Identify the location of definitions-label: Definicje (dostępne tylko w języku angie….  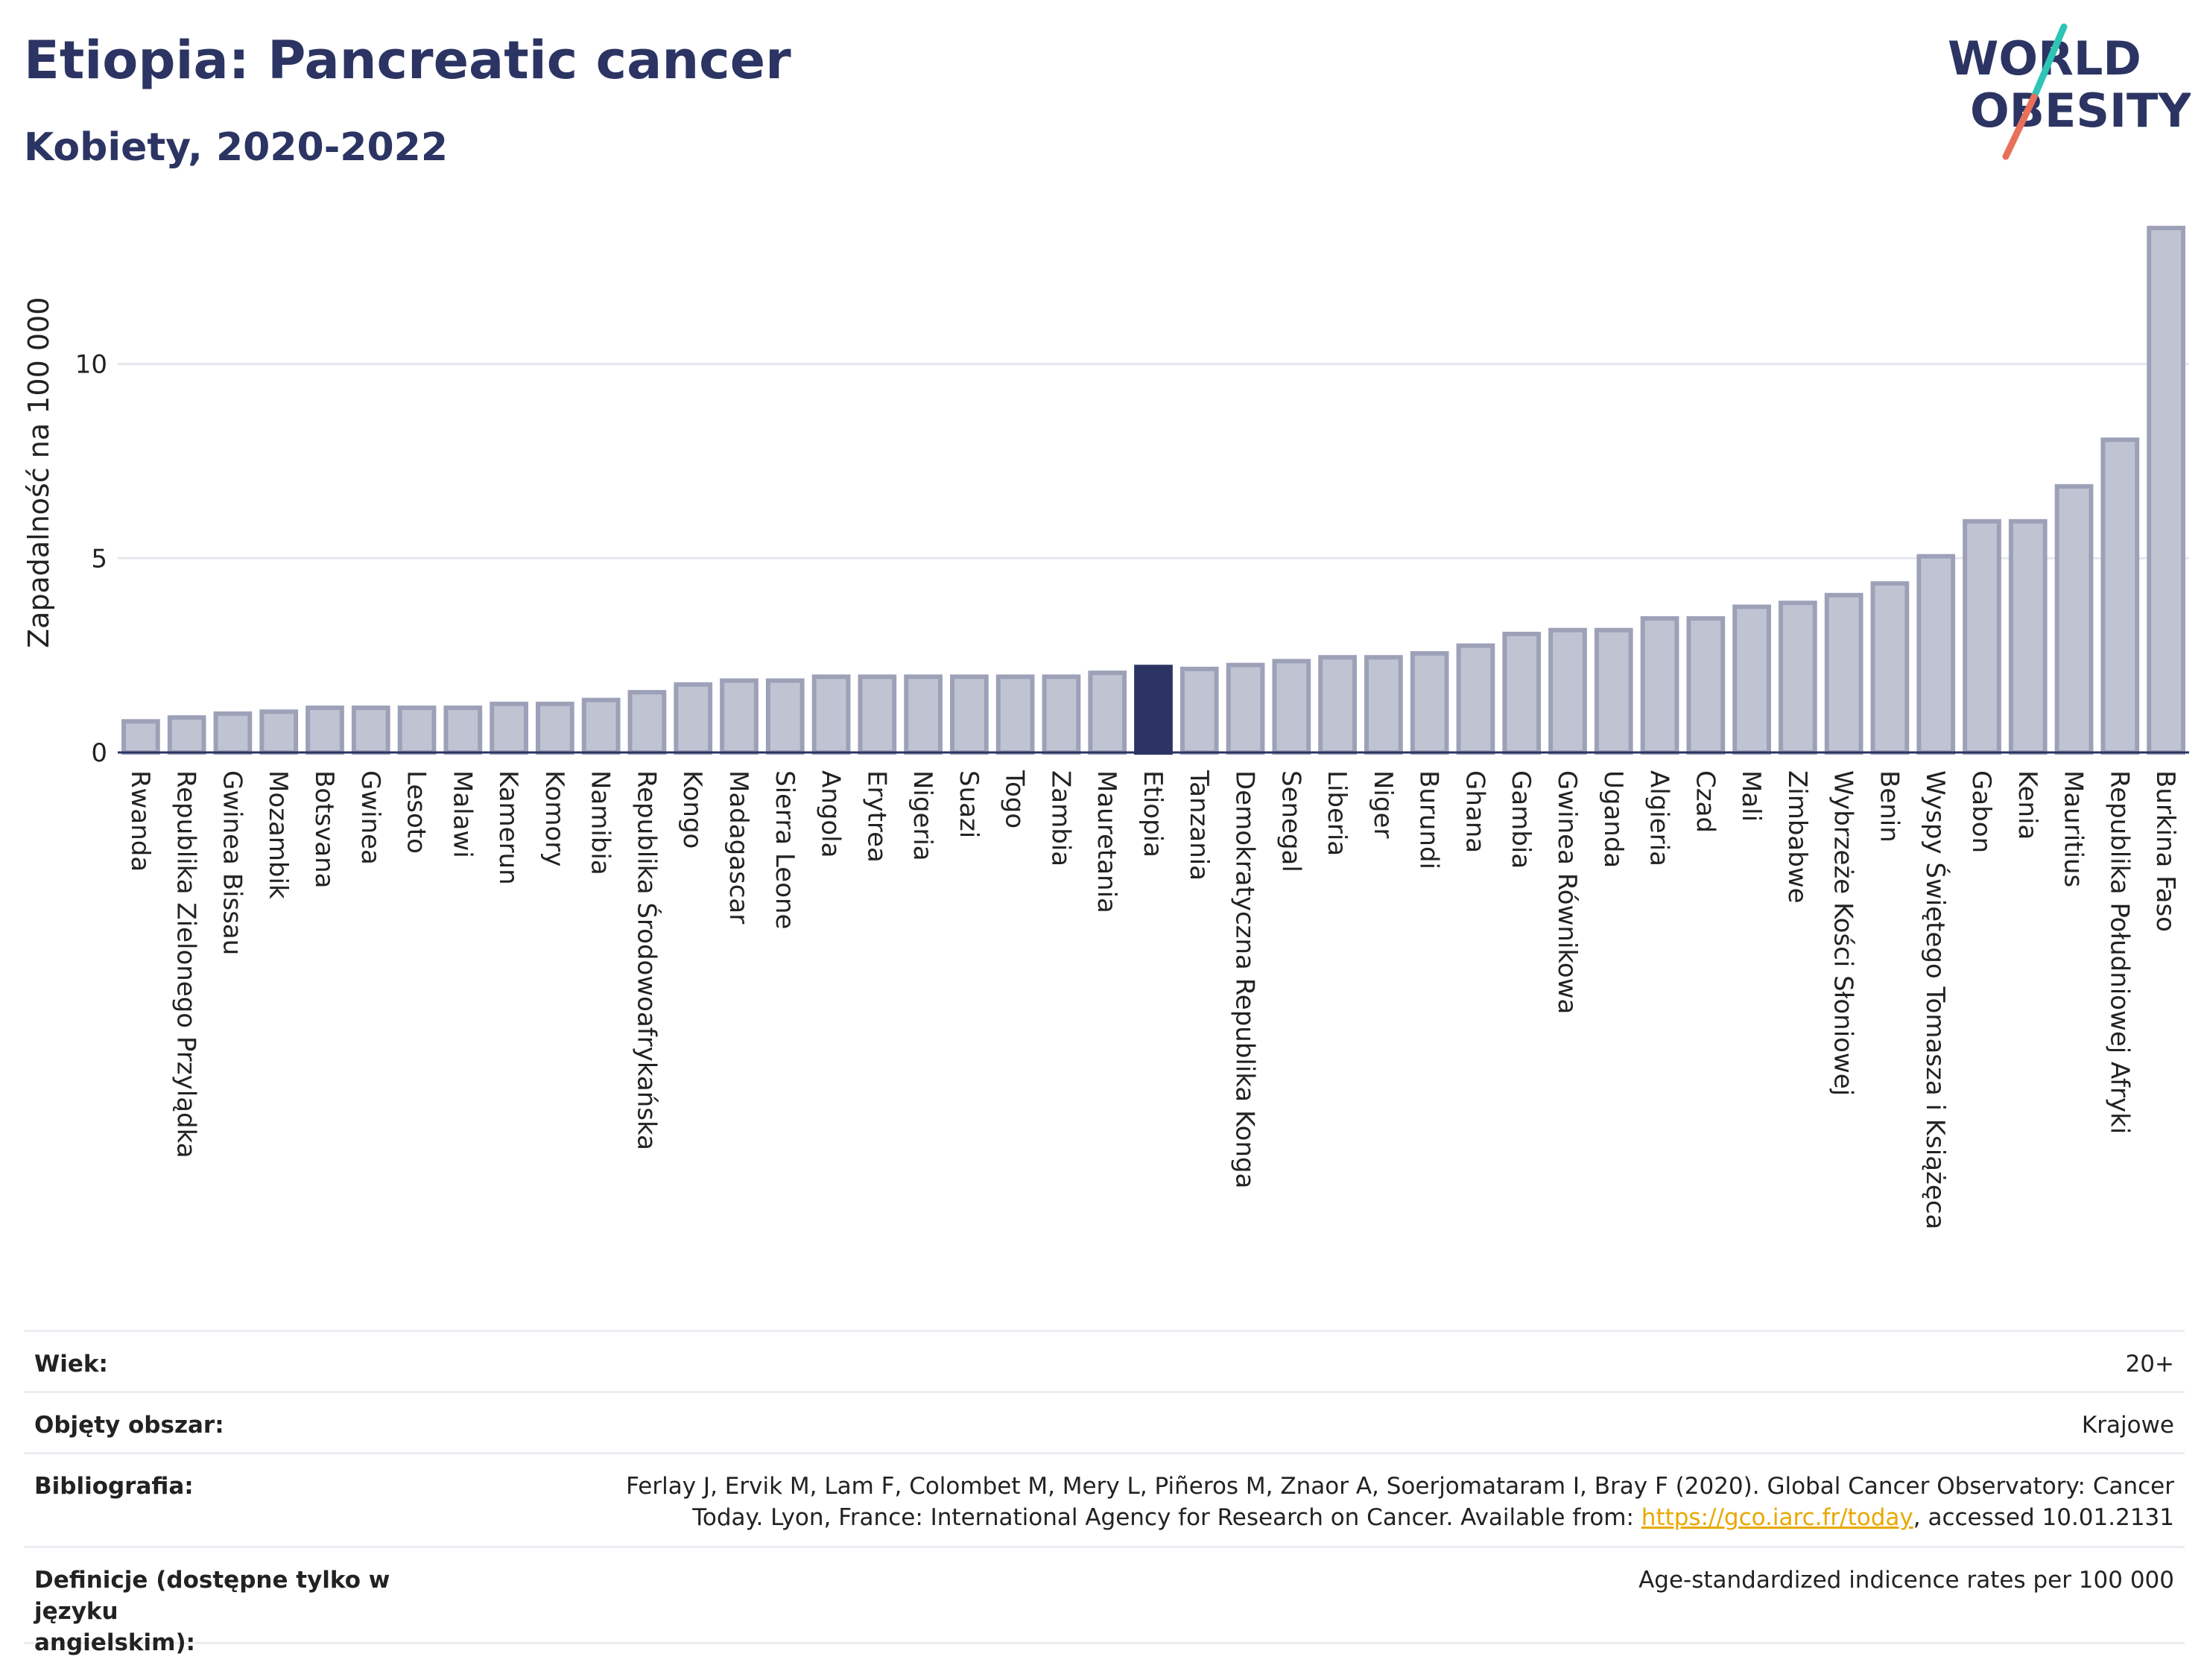
(257, 1611).